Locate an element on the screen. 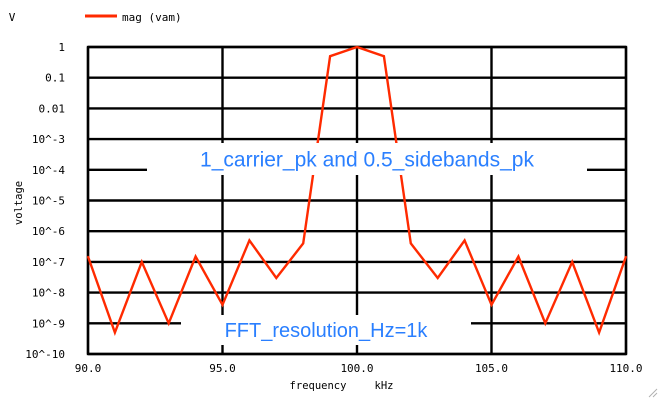 The height and width of the screenshot is (400, 659). x-axis-label: frequency is located at coordinates (318, 386).